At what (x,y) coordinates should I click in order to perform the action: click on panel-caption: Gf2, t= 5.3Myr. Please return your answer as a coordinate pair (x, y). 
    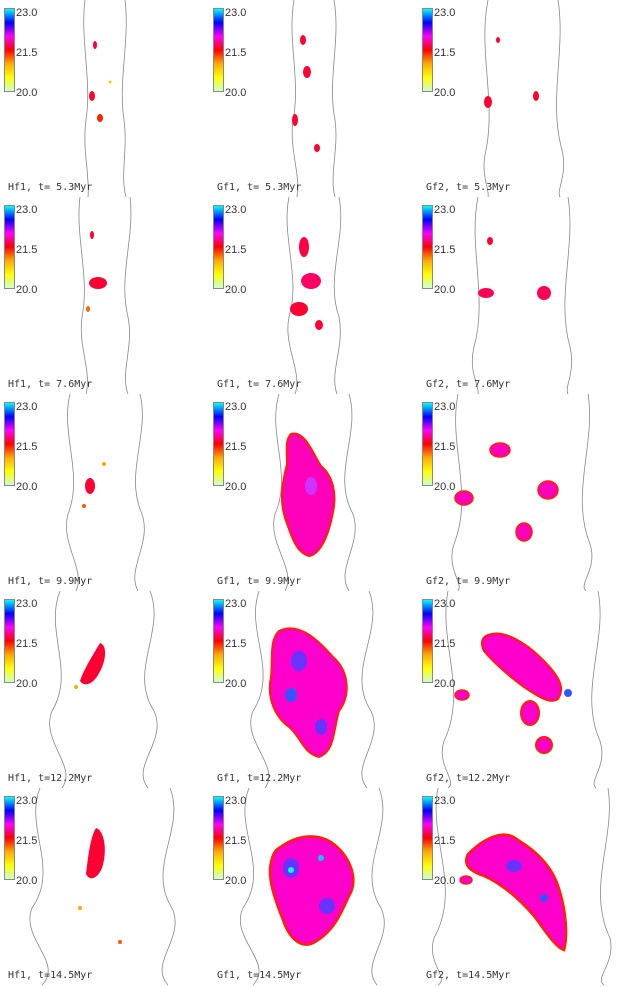
    Looking at the image, I should click on (468, 187).